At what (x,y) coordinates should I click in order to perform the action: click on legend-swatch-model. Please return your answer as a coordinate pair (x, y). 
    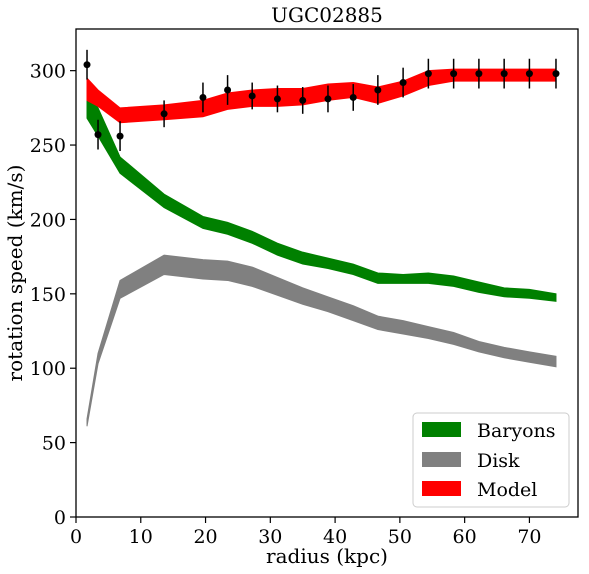
    Looking at the image, I should click on (441, 488).